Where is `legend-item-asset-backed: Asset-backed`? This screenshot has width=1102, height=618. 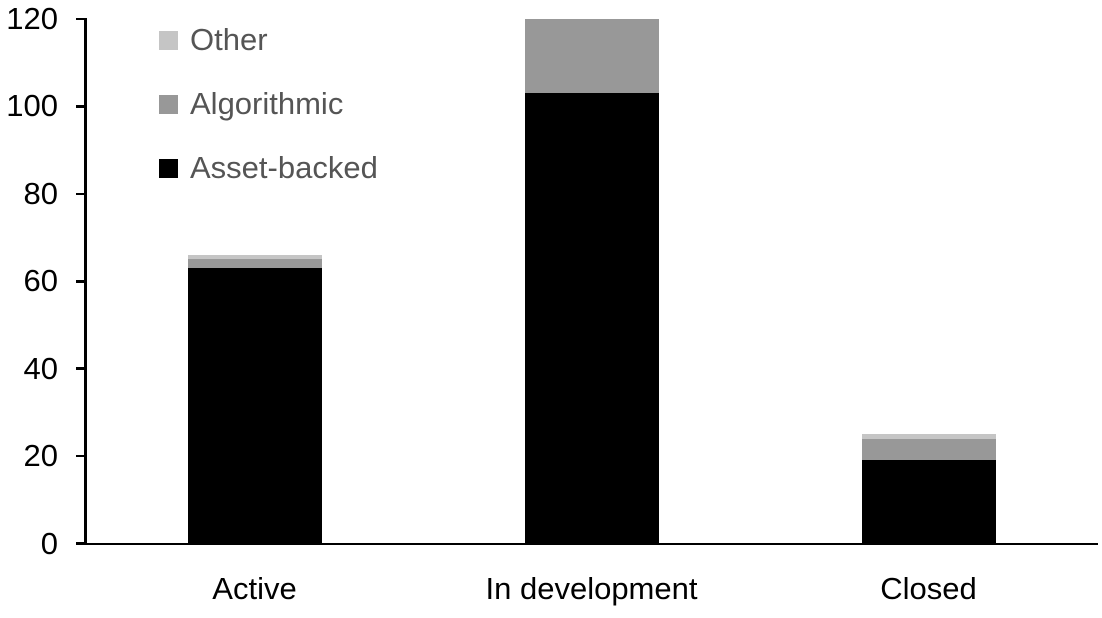 legend-item-asset-backed: Asset-backed is located at coordinates (268, 168).